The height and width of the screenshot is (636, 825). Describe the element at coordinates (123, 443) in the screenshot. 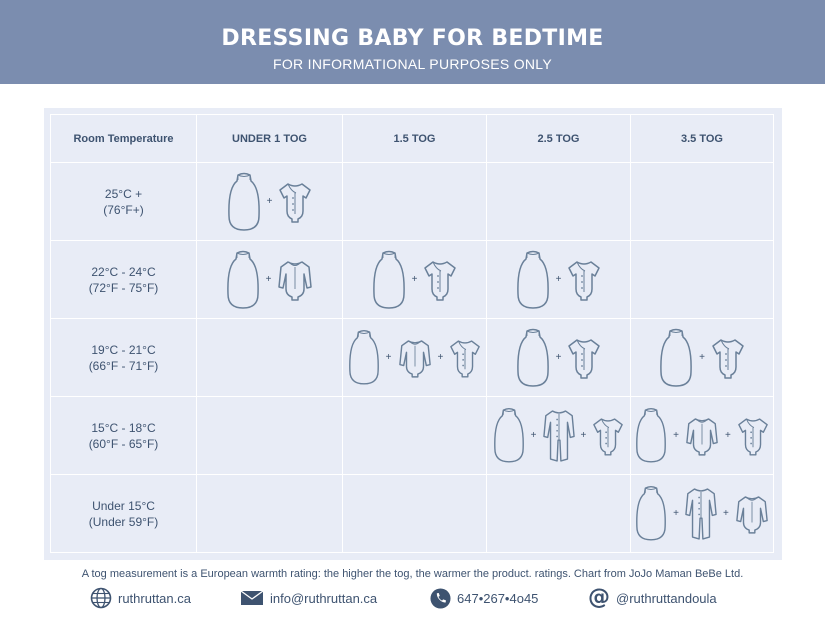

I see `temperature-fahrenheit: (60°F - 65°F)` at that location.